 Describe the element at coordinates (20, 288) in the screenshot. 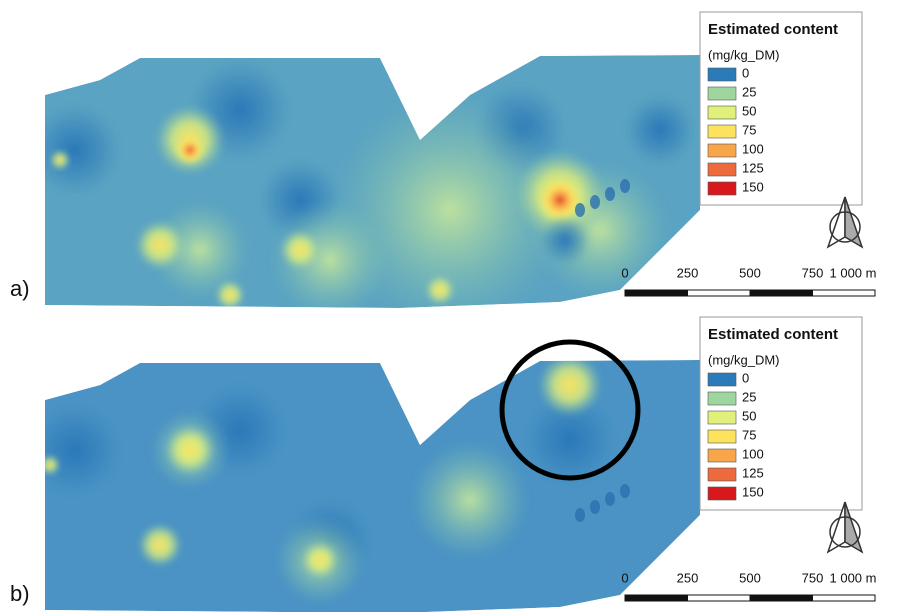

I see `panel-label: a)` at that location.